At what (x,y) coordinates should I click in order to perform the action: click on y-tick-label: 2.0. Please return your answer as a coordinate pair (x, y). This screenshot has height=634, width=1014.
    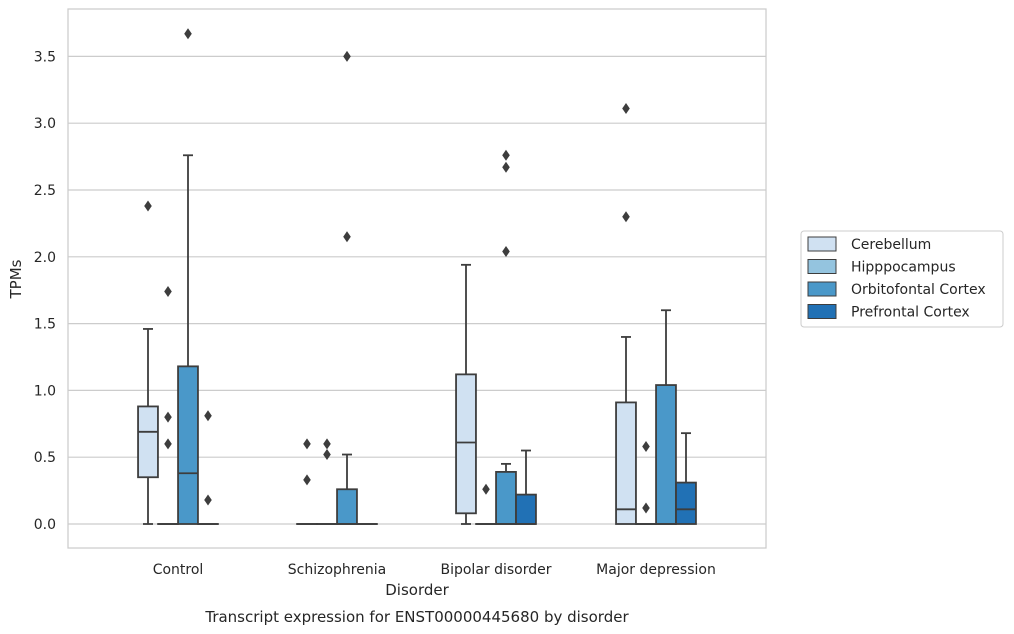
    Looking at the image, I should click on (45, 258).